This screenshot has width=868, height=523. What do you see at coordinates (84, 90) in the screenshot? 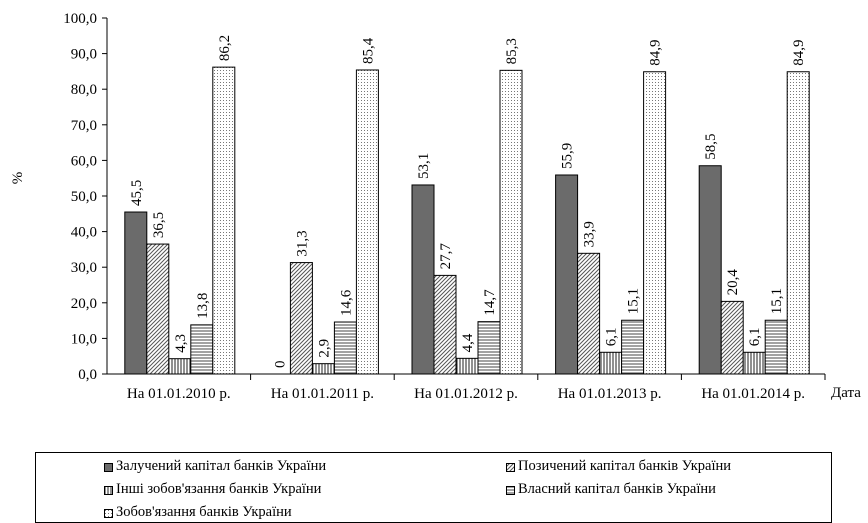
I see `y-tick-label: 80,0` at bounding box center [84, 90].